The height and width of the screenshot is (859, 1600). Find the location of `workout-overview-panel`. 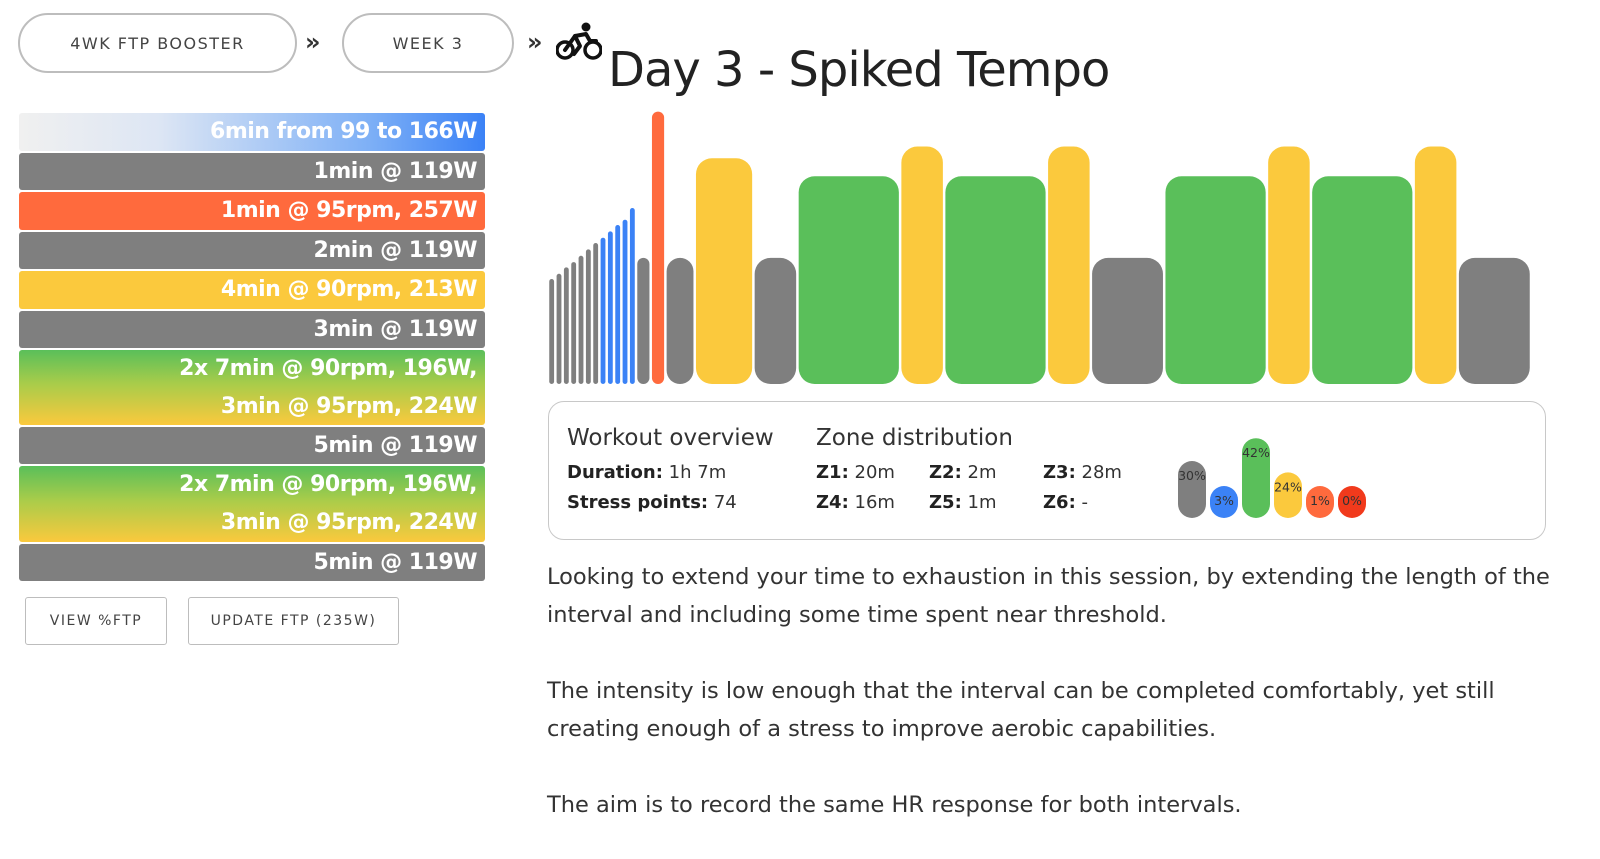

workout-overview-panel is located at coordinates (1047, 470).